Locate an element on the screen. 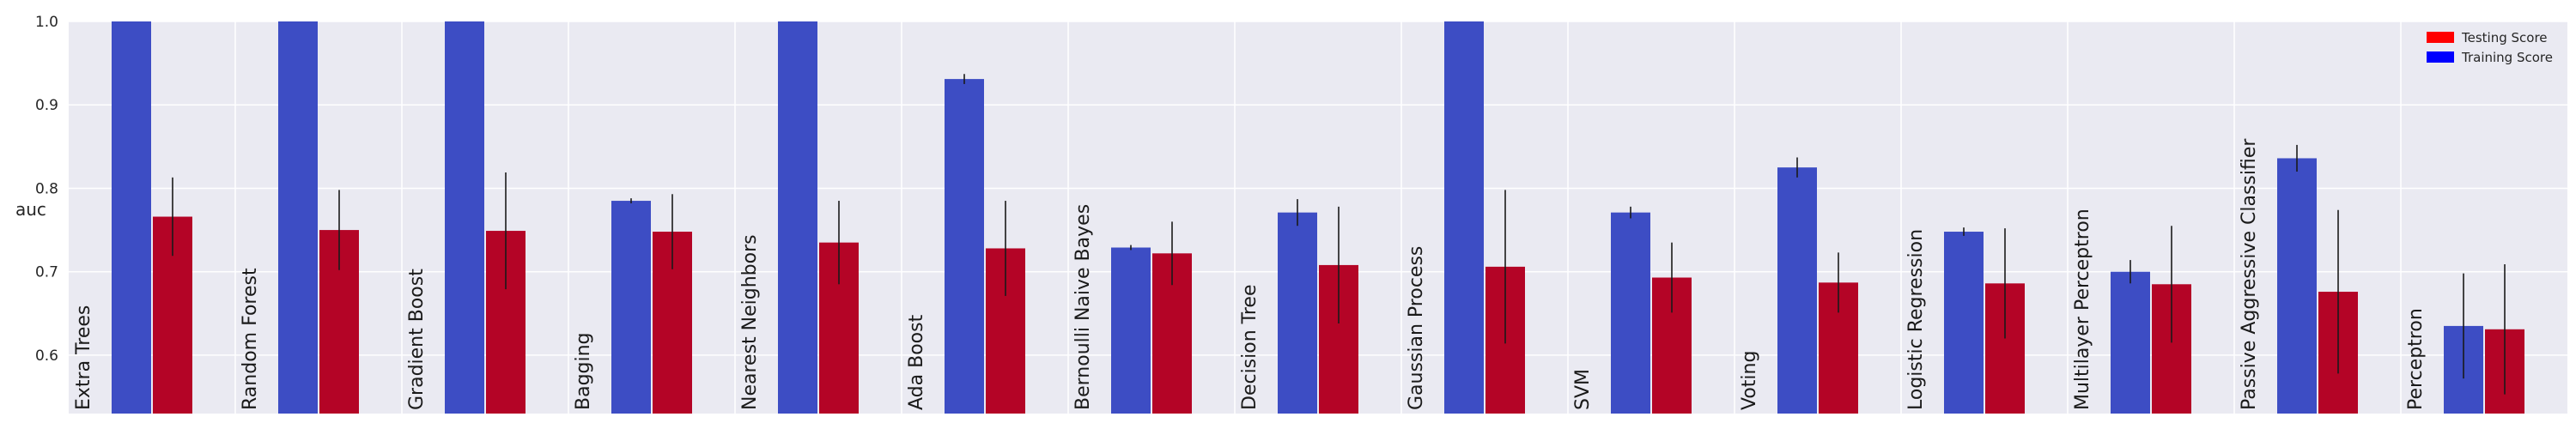  category-label: Ada Boost is located at coordinates (917, 362).